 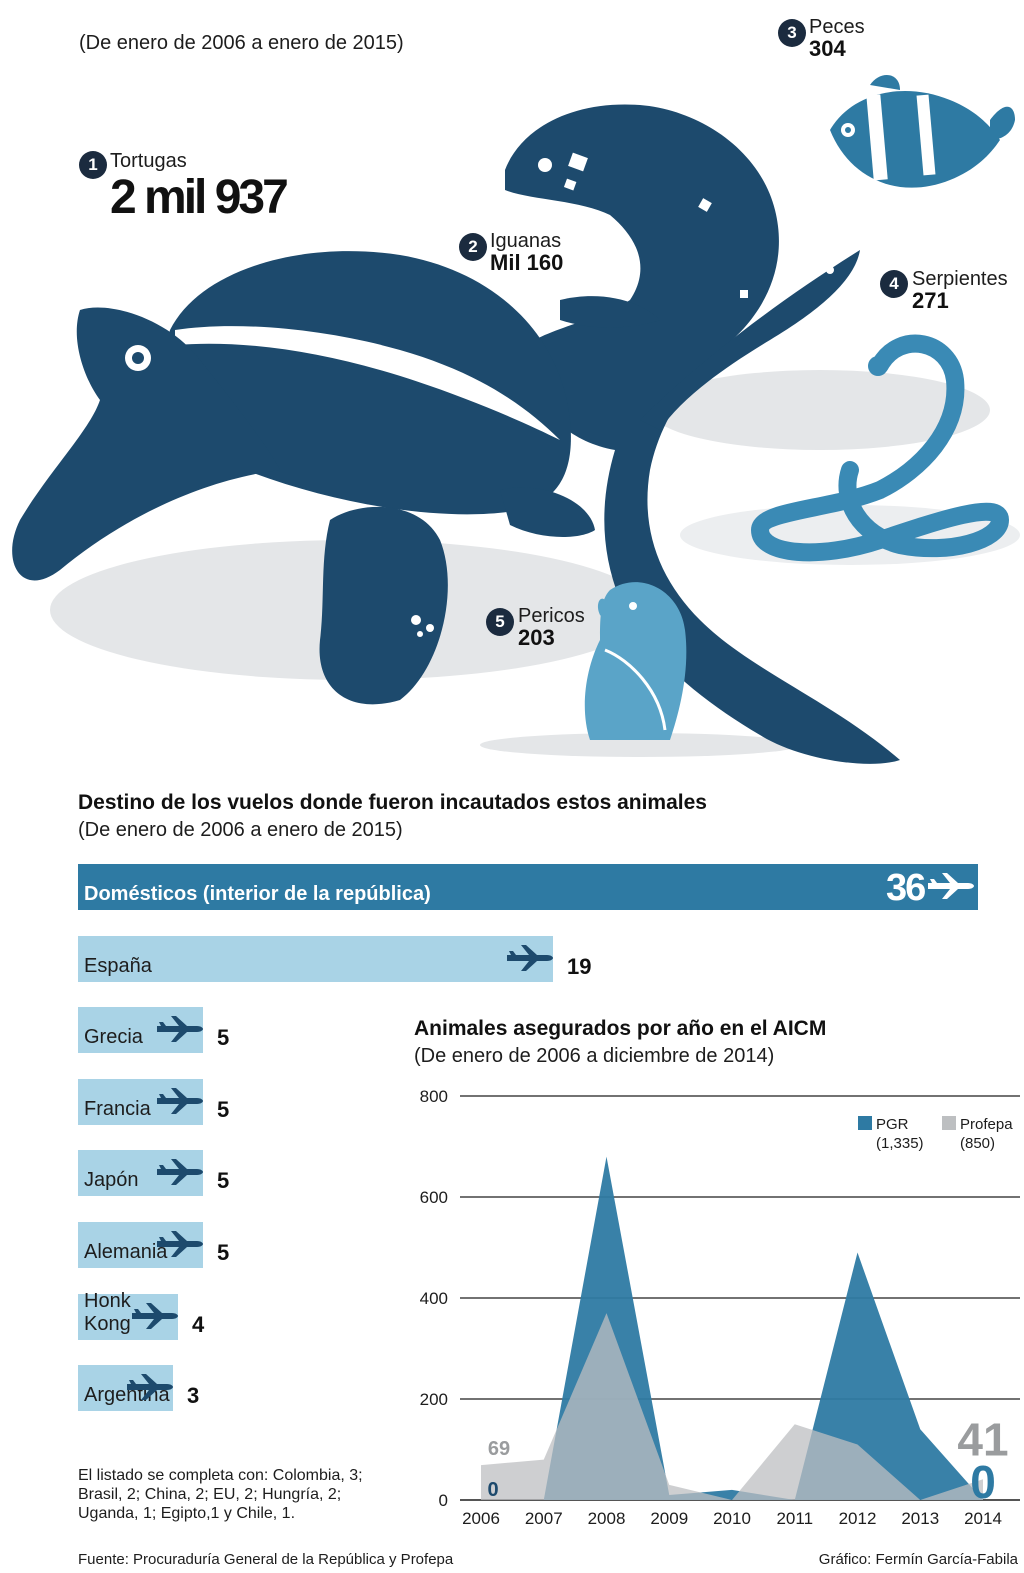 What do you see at coordinates (620, 1028) in the screenshot?
I see `chart-title: Animales asegurados por año en el AICM` at bounding box center [620, 1028].